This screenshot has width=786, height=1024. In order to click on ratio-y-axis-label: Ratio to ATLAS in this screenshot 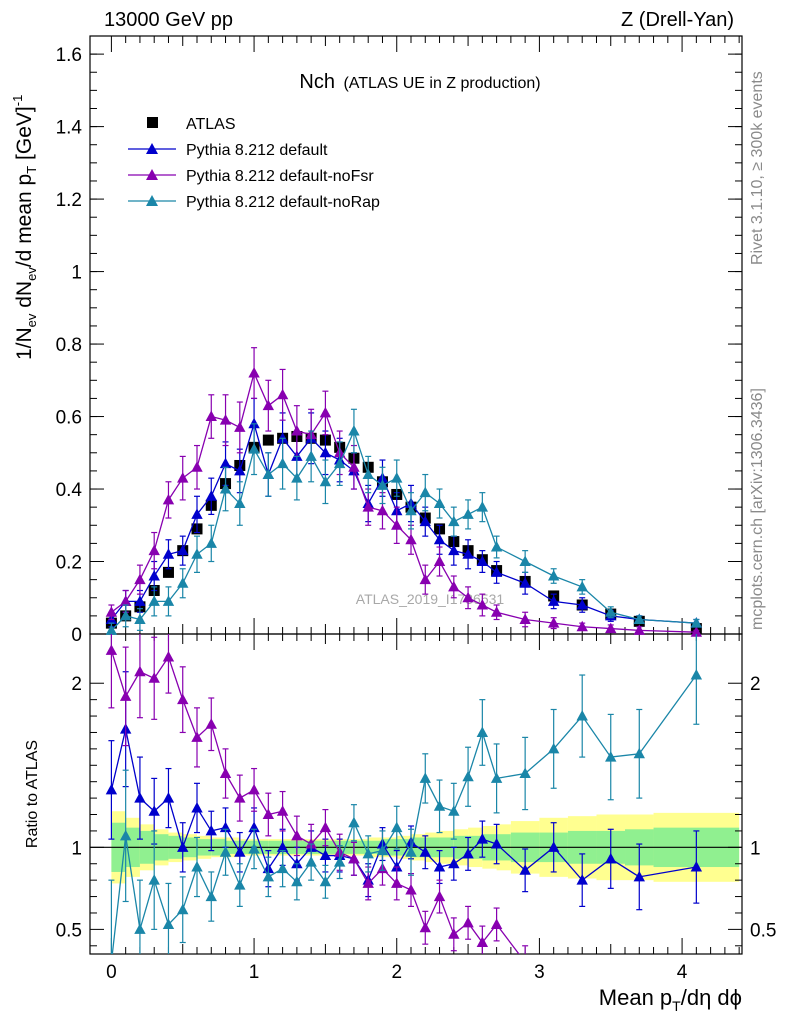, I will do `click(32, 794)`.